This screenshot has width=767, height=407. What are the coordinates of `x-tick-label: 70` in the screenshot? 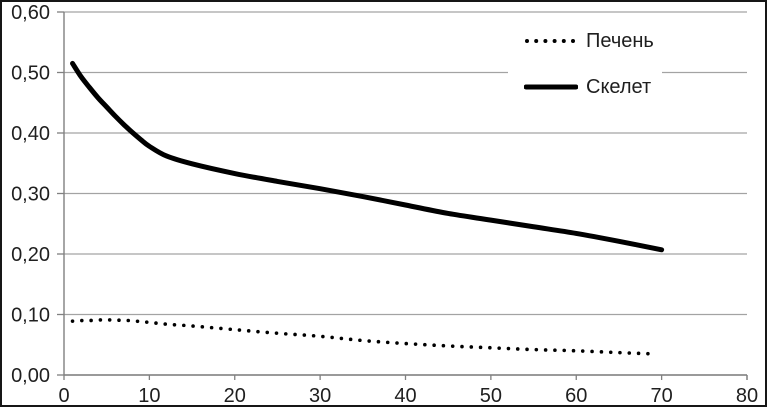 It's located at (662, 396).